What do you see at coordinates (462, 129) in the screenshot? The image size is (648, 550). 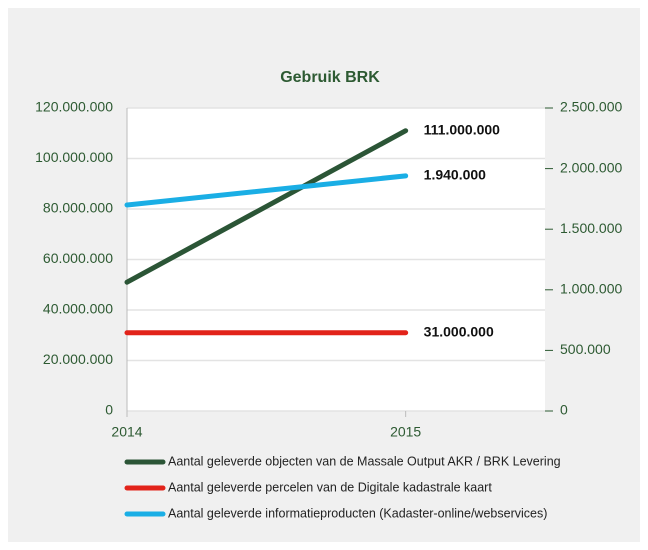 I see `data-label: 111.000.000` at bounding box center [462, 129].